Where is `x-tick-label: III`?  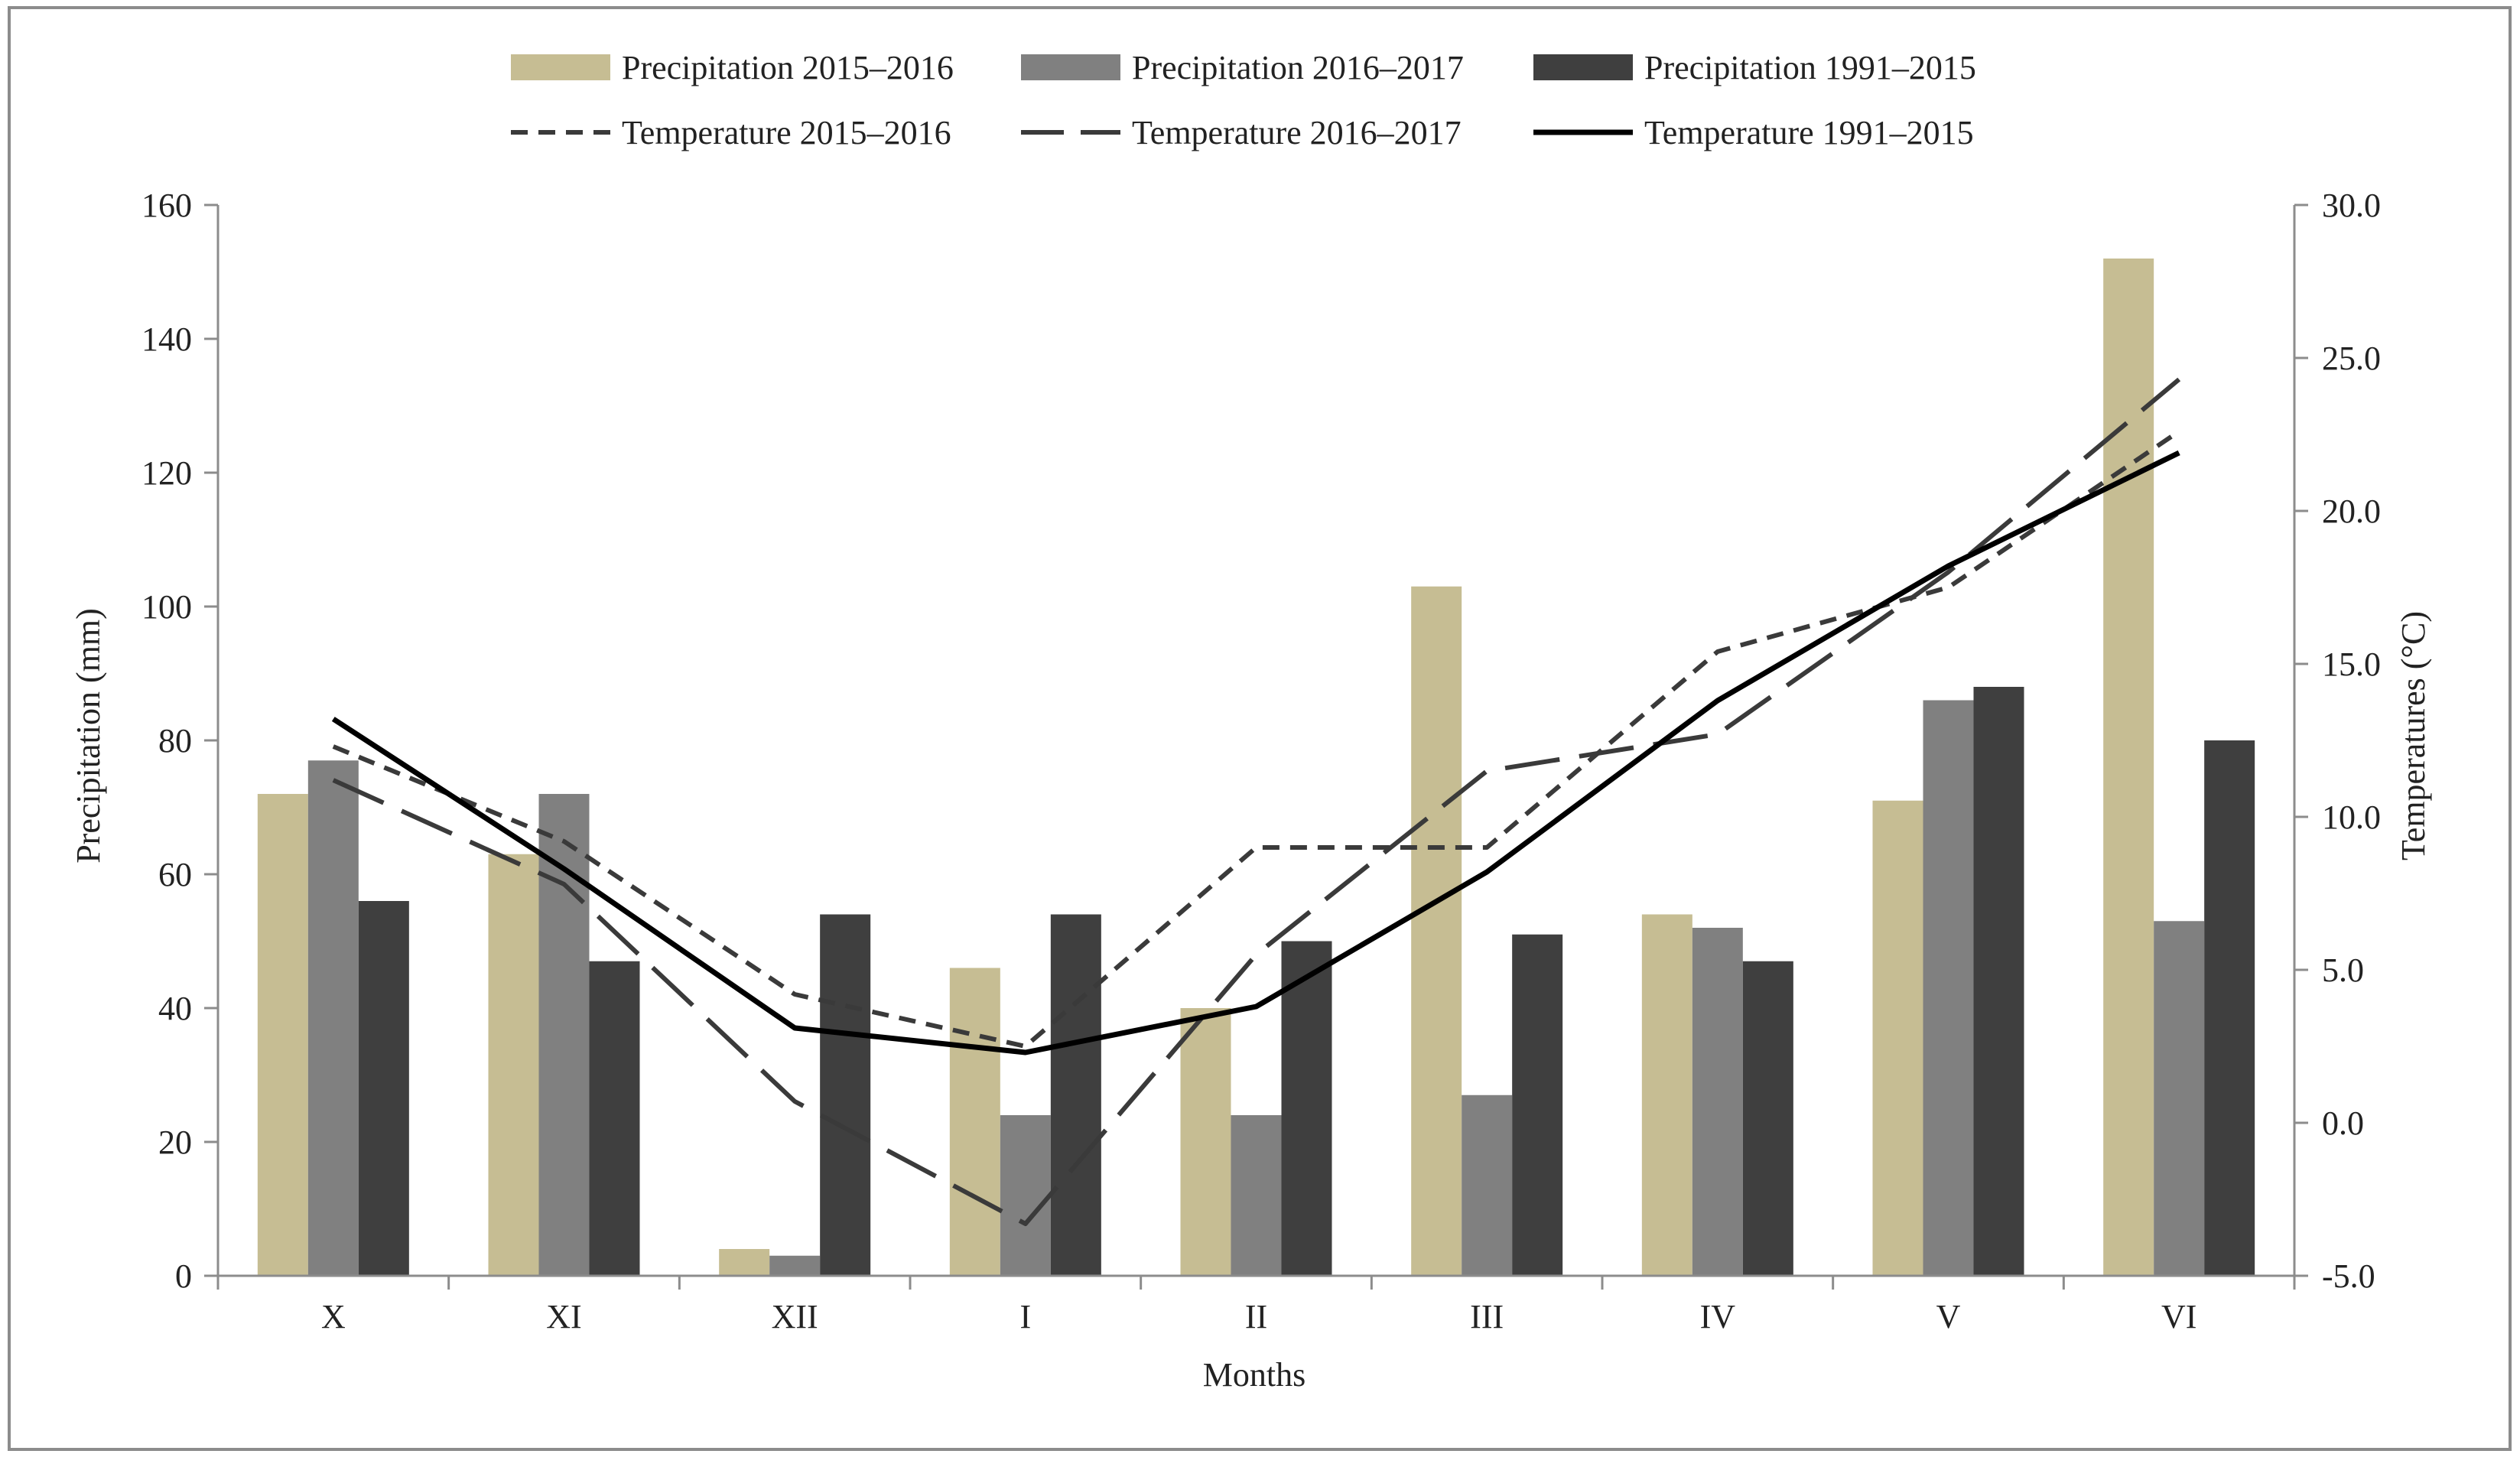
x-tick-label: III is located at coordinates (1487, 1316).